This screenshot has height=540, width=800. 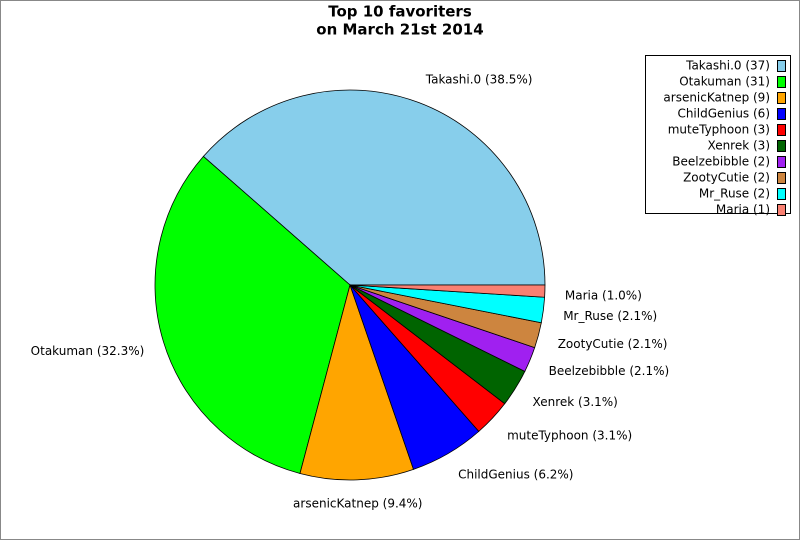 I want to click on legend-label: Takashi.0 (37), so click(x=727, y=66).